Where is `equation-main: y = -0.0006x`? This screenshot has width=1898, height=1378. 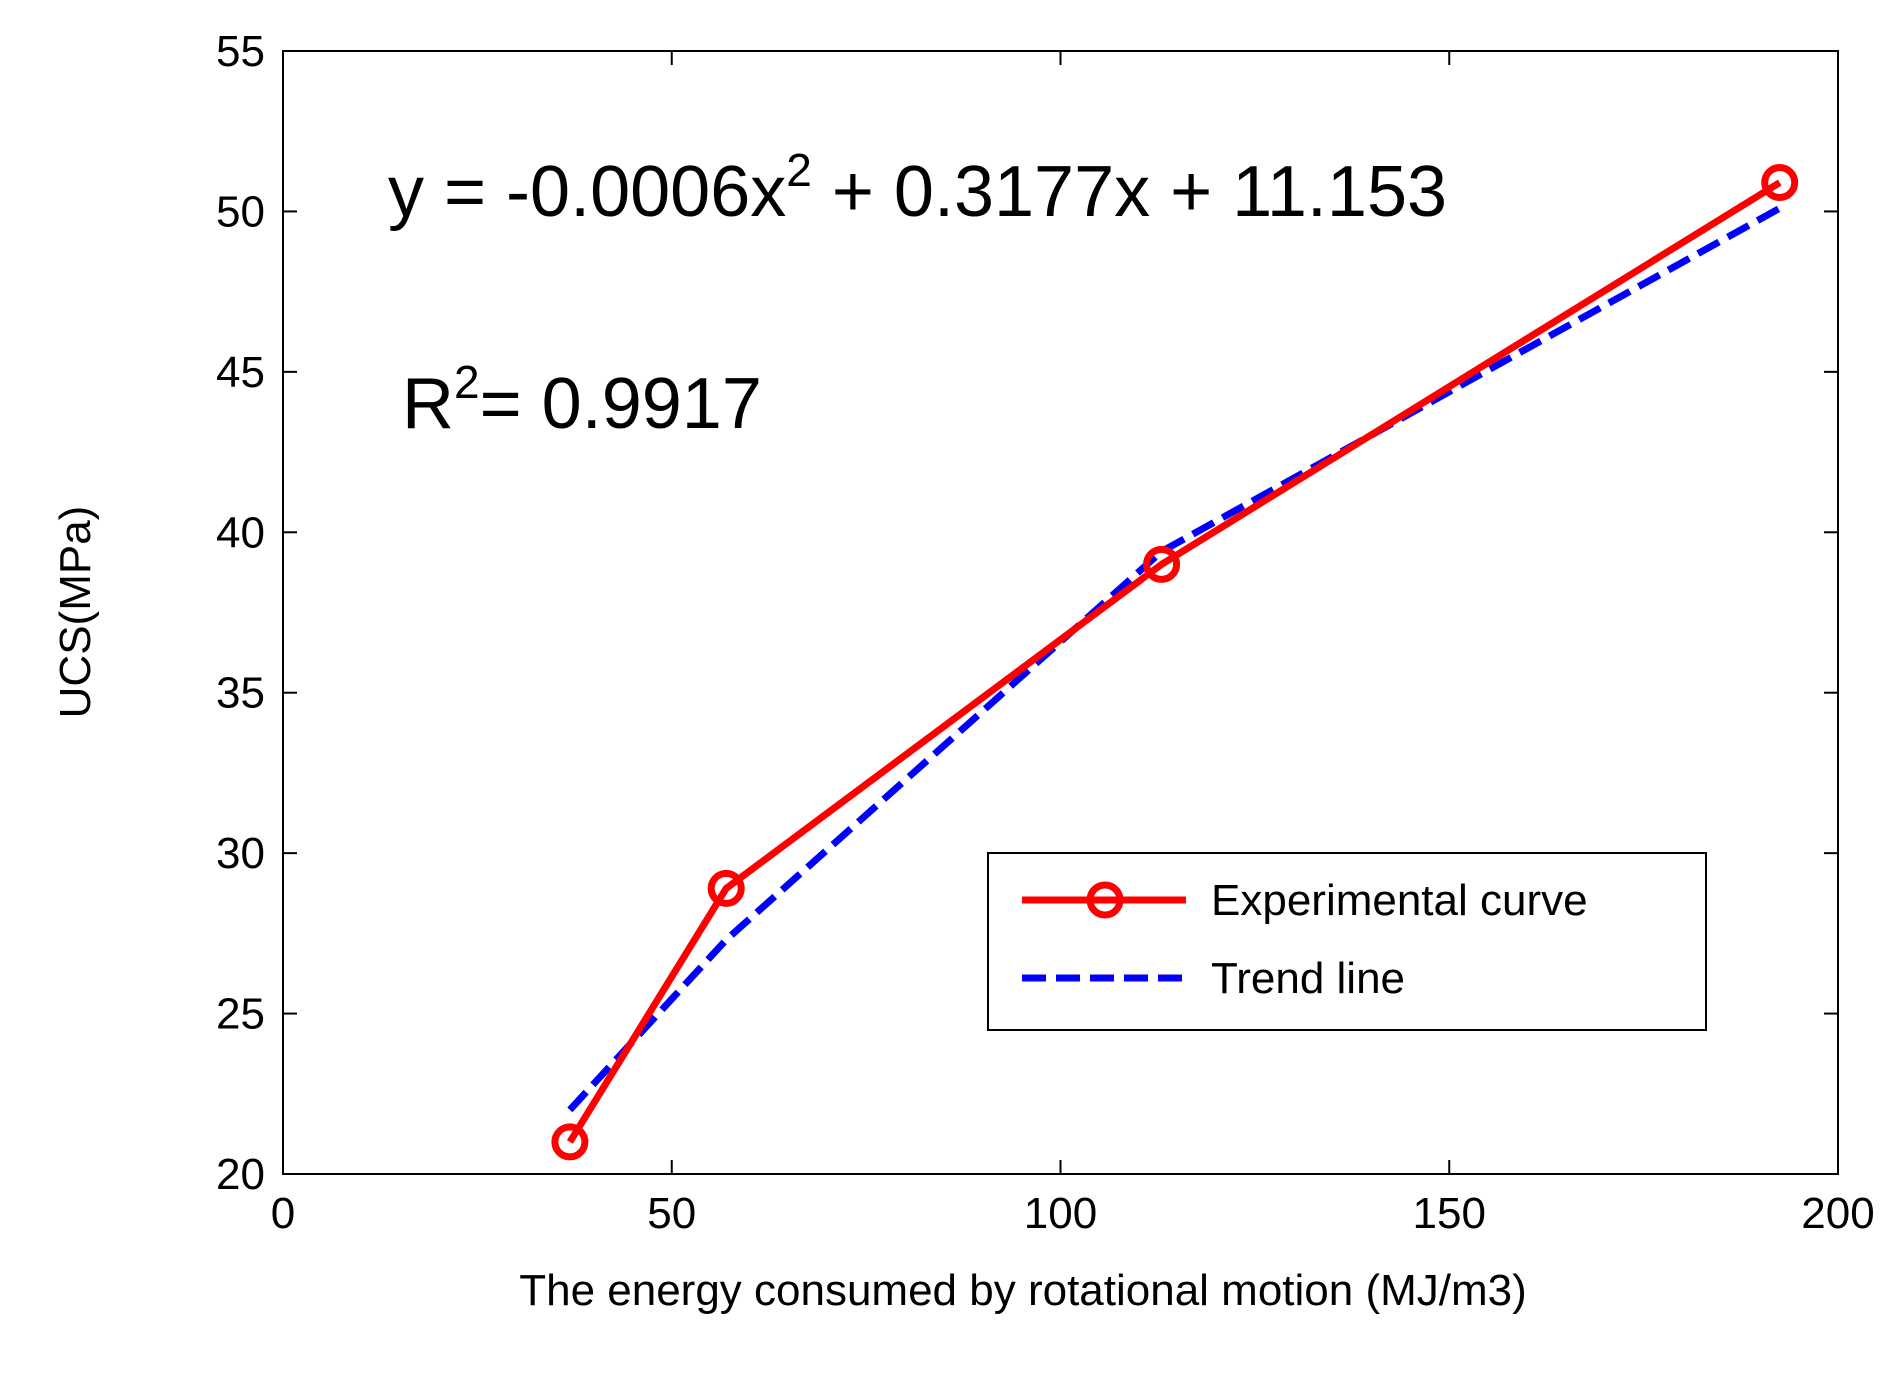
equation-main: y = -0.0006x is located at coordinates (587, 192).